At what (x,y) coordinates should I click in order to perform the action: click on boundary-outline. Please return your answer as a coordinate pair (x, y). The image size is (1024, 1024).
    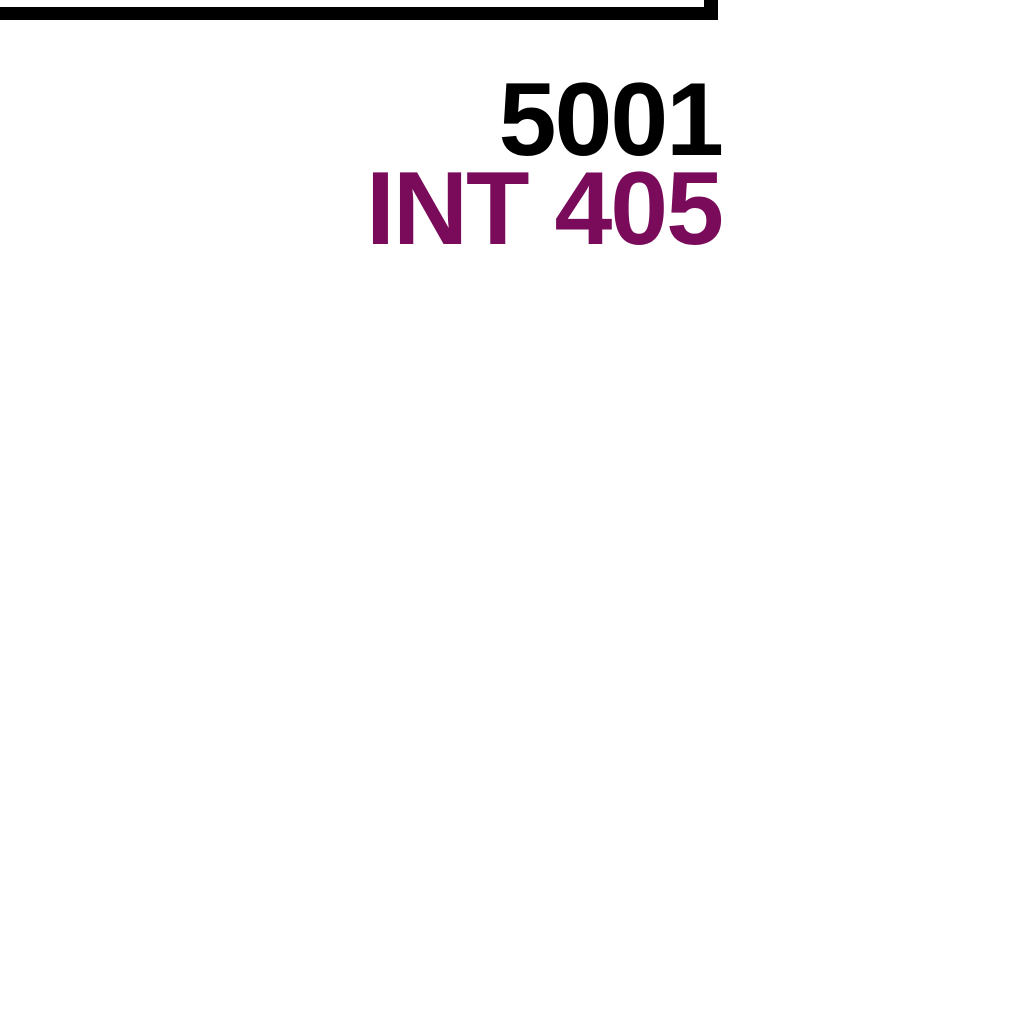
    Looking at the image, I should click on (359, 10).